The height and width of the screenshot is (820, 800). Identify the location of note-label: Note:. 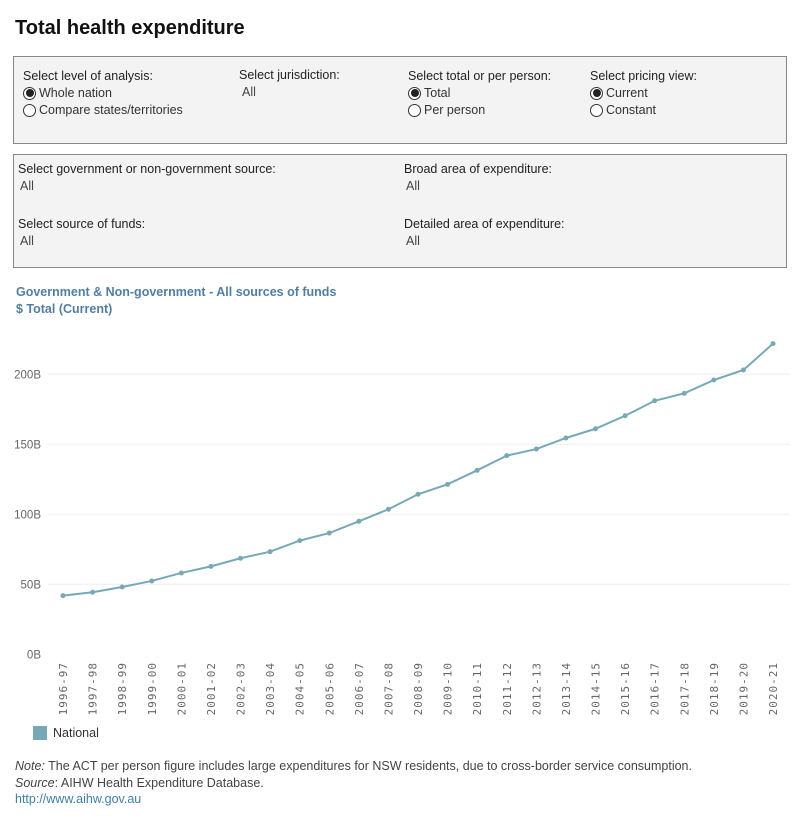
(30, 766).